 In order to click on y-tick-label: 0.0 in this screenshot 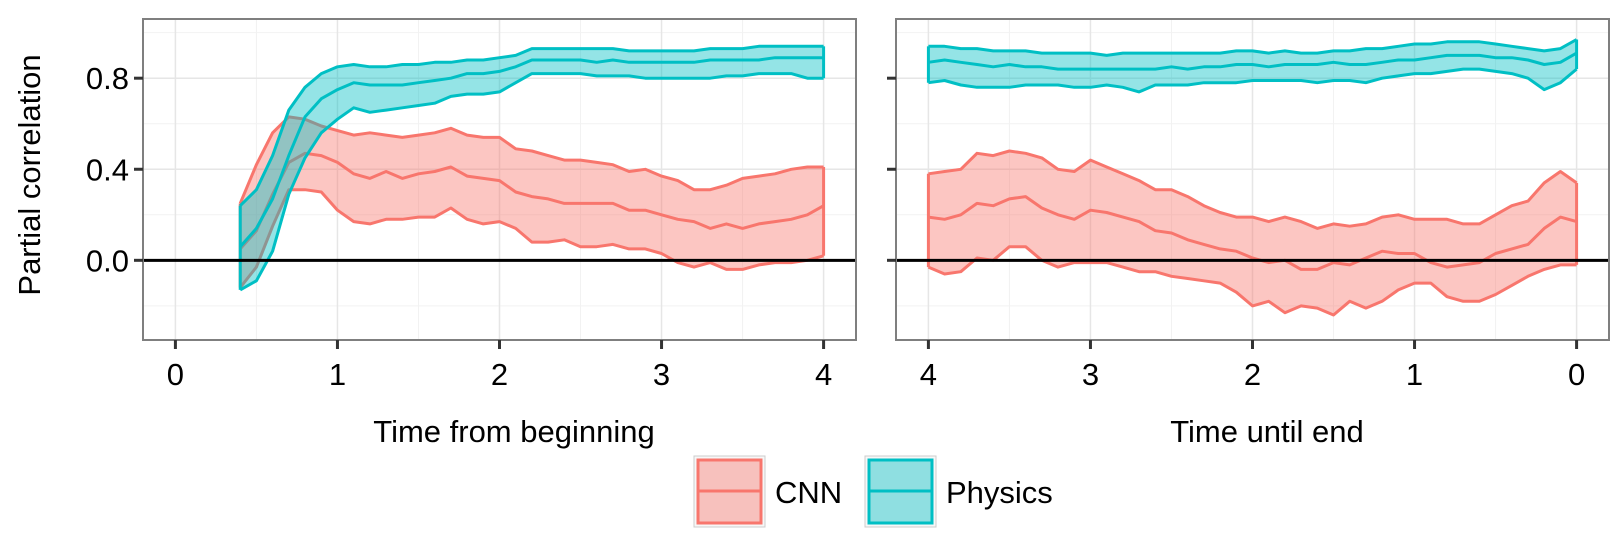, I will do `click(107, 260)`.